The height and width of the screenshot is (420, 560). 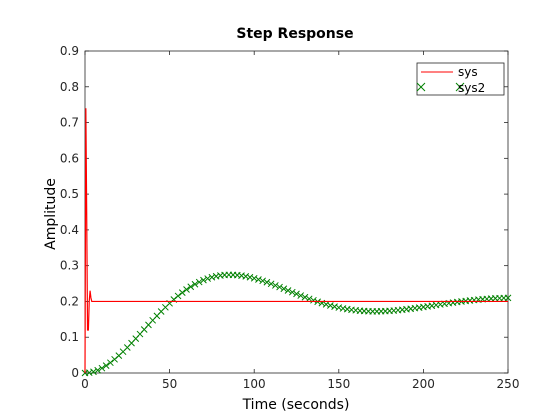 What do you see at coordinates (69, 301) in the screenshot?
I see `y-tick-label: 0.2` at bounding box center [69, 301].